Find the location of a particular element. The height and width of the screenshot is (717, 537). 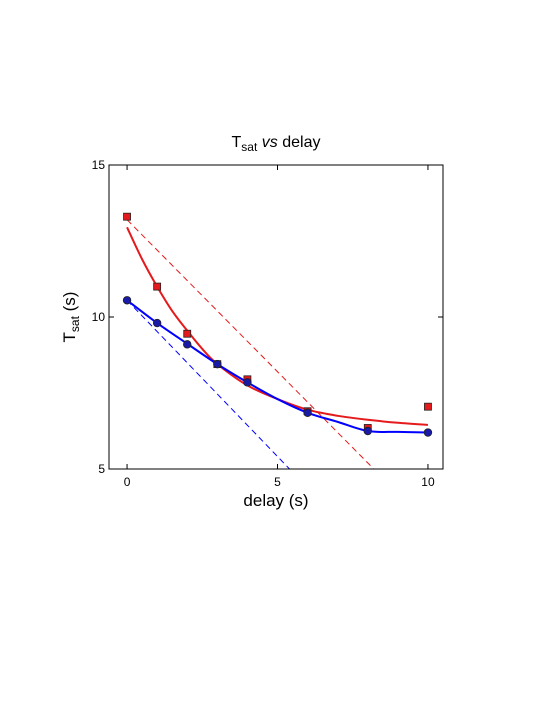

x-axis-label: delay (s) is located at coordinates (275, 500).